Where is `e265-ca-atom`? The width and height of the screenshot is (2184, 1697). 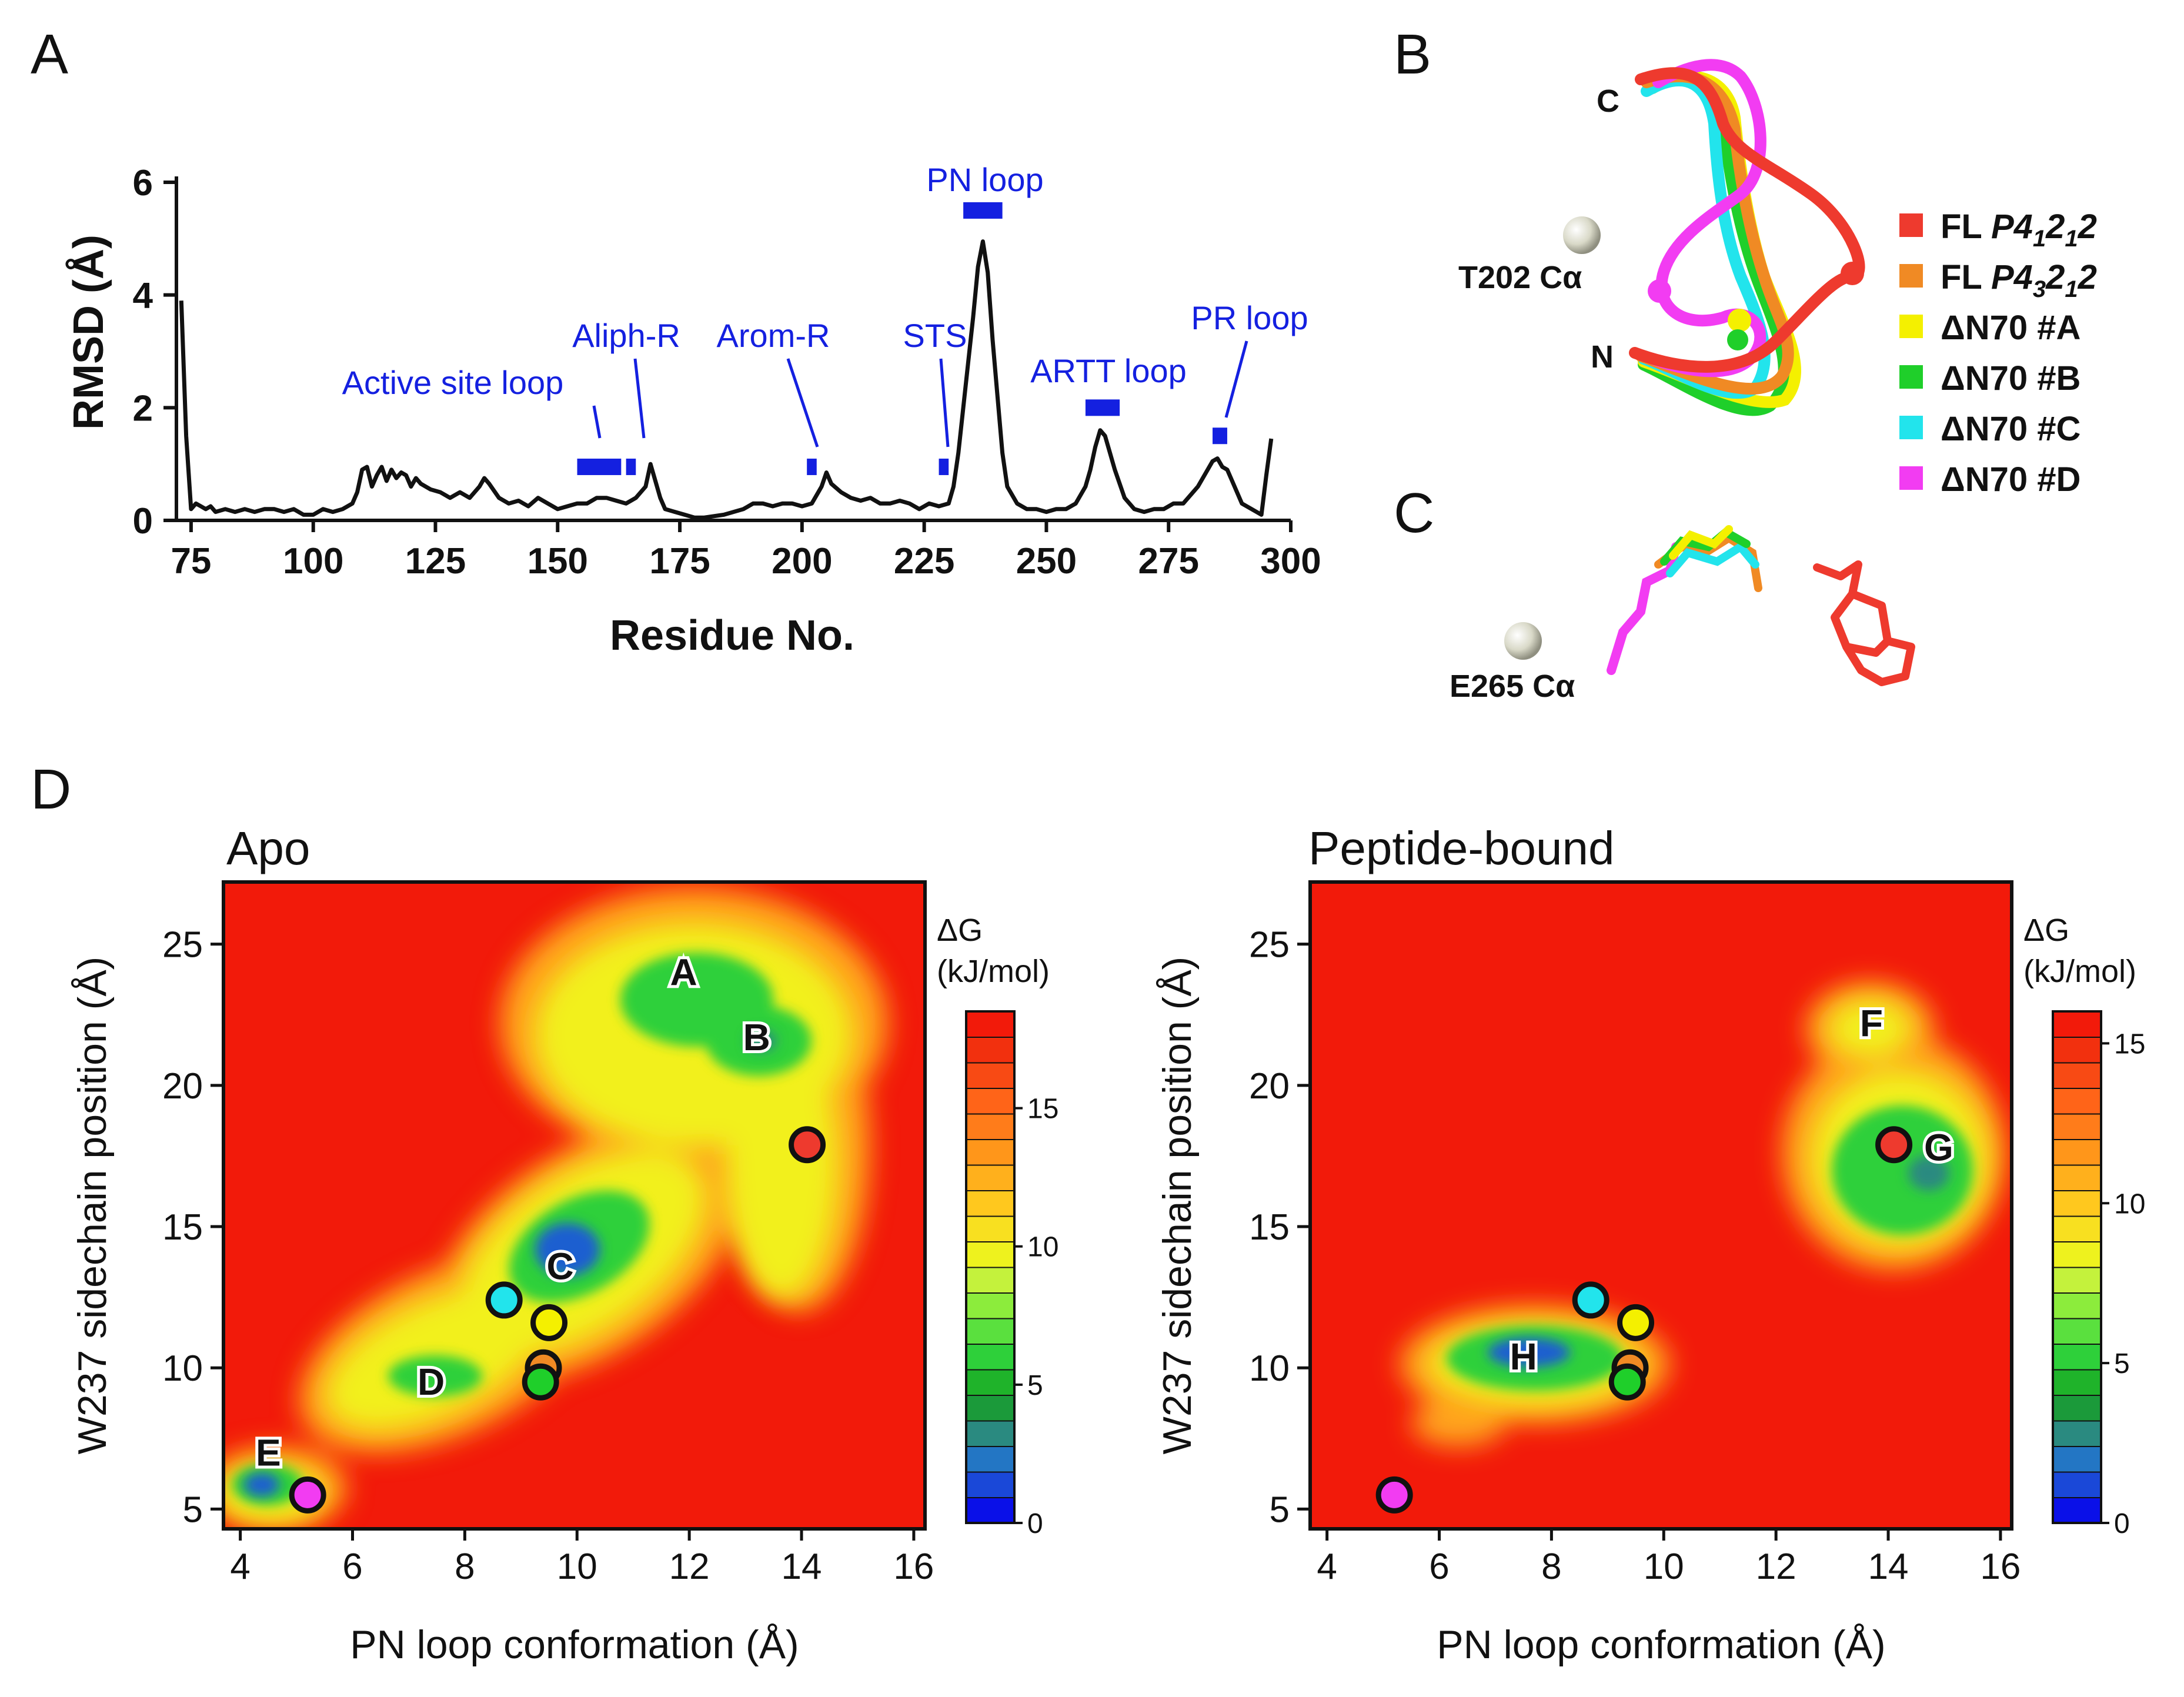
e265-ca-atom is located at coordinates (1523, 641).